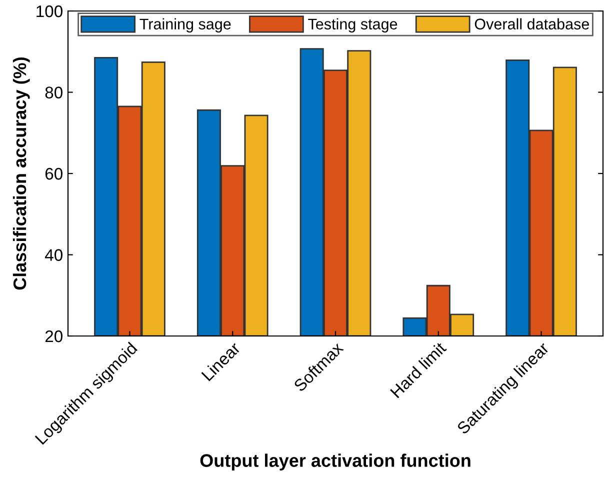 This screenshot has width=607, height=494. Describe the element at coordinates (531, 24) in the screenshot. I see `legend-label: Overall database` at that location.